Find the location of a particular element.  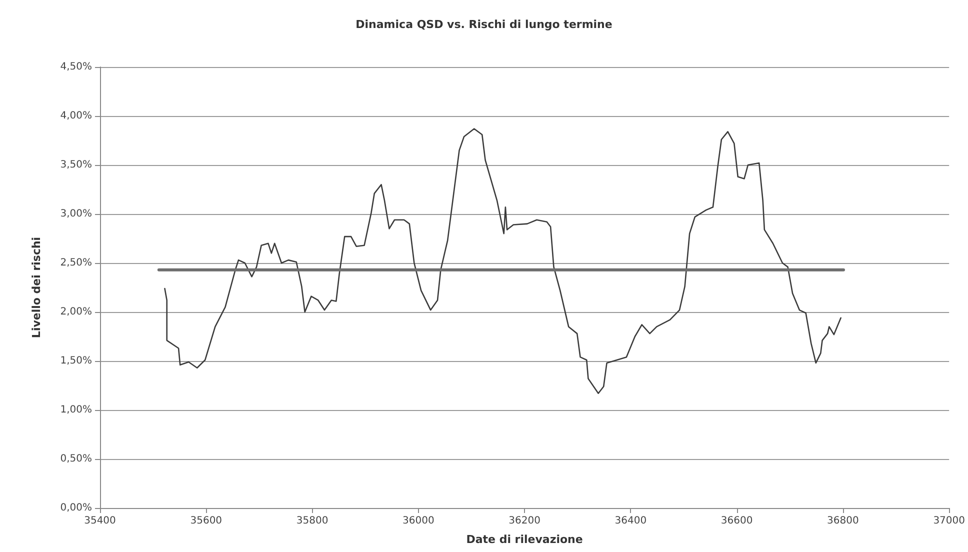

y-tick-label: 2,00% is located at coordinates (76, 312).